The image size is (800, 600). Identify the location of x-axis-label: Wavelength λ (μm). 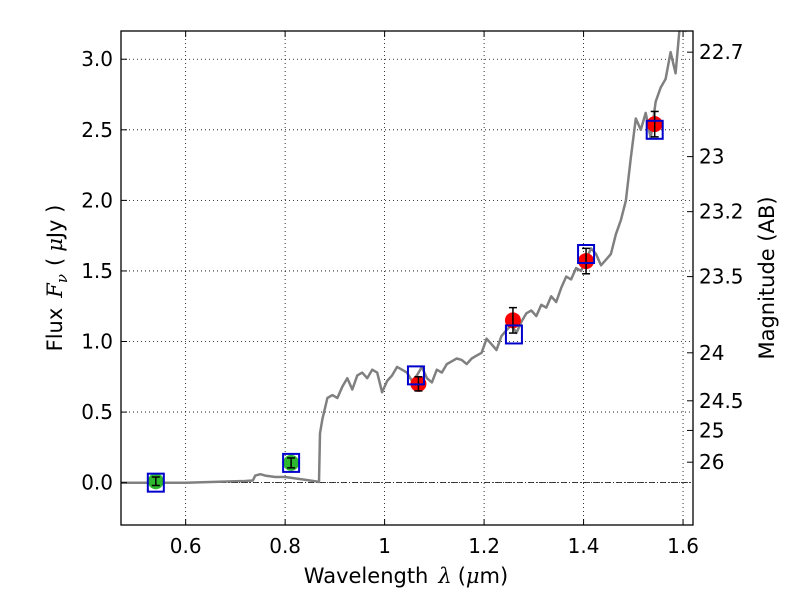
(406, 576).